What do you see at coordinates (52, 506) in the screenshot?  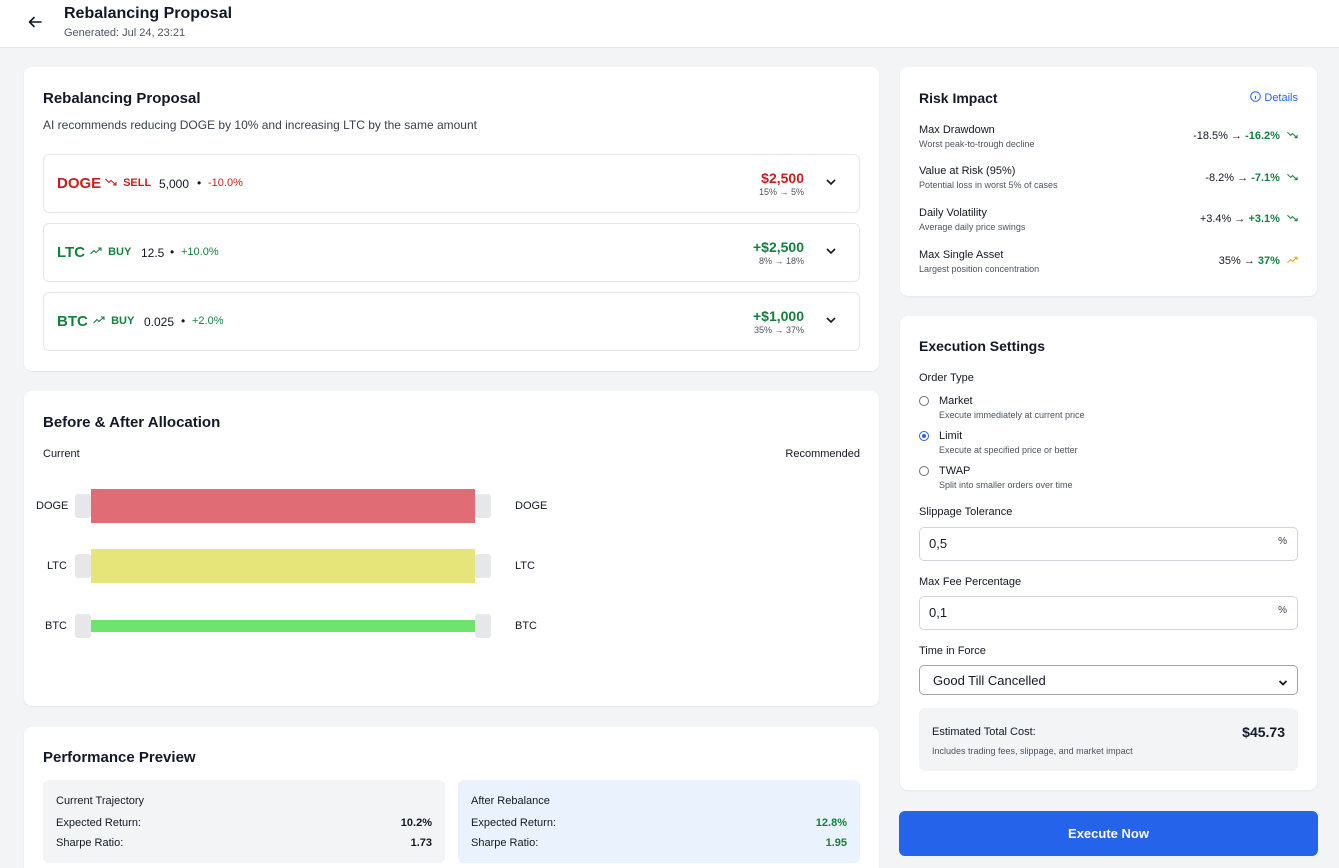 I see `alloc-left-label: DOGE` at bounding box center [52, 506].